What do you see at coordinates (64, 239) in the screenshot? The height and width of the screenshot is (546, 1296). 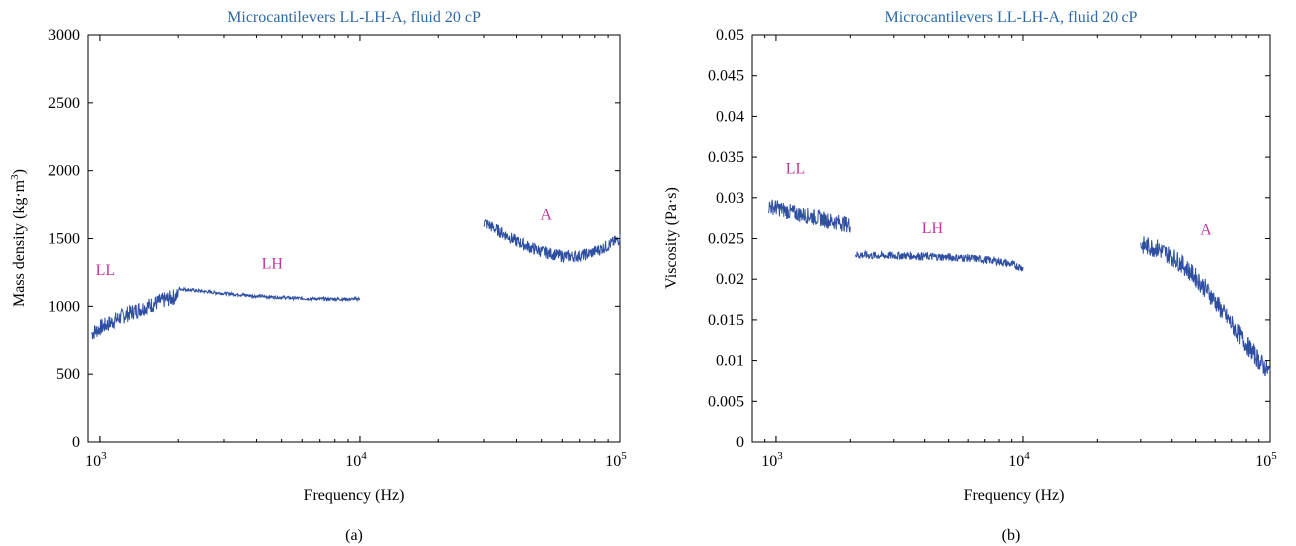 I see `y-tick-label: 1500` at bounding box center [64, 239].